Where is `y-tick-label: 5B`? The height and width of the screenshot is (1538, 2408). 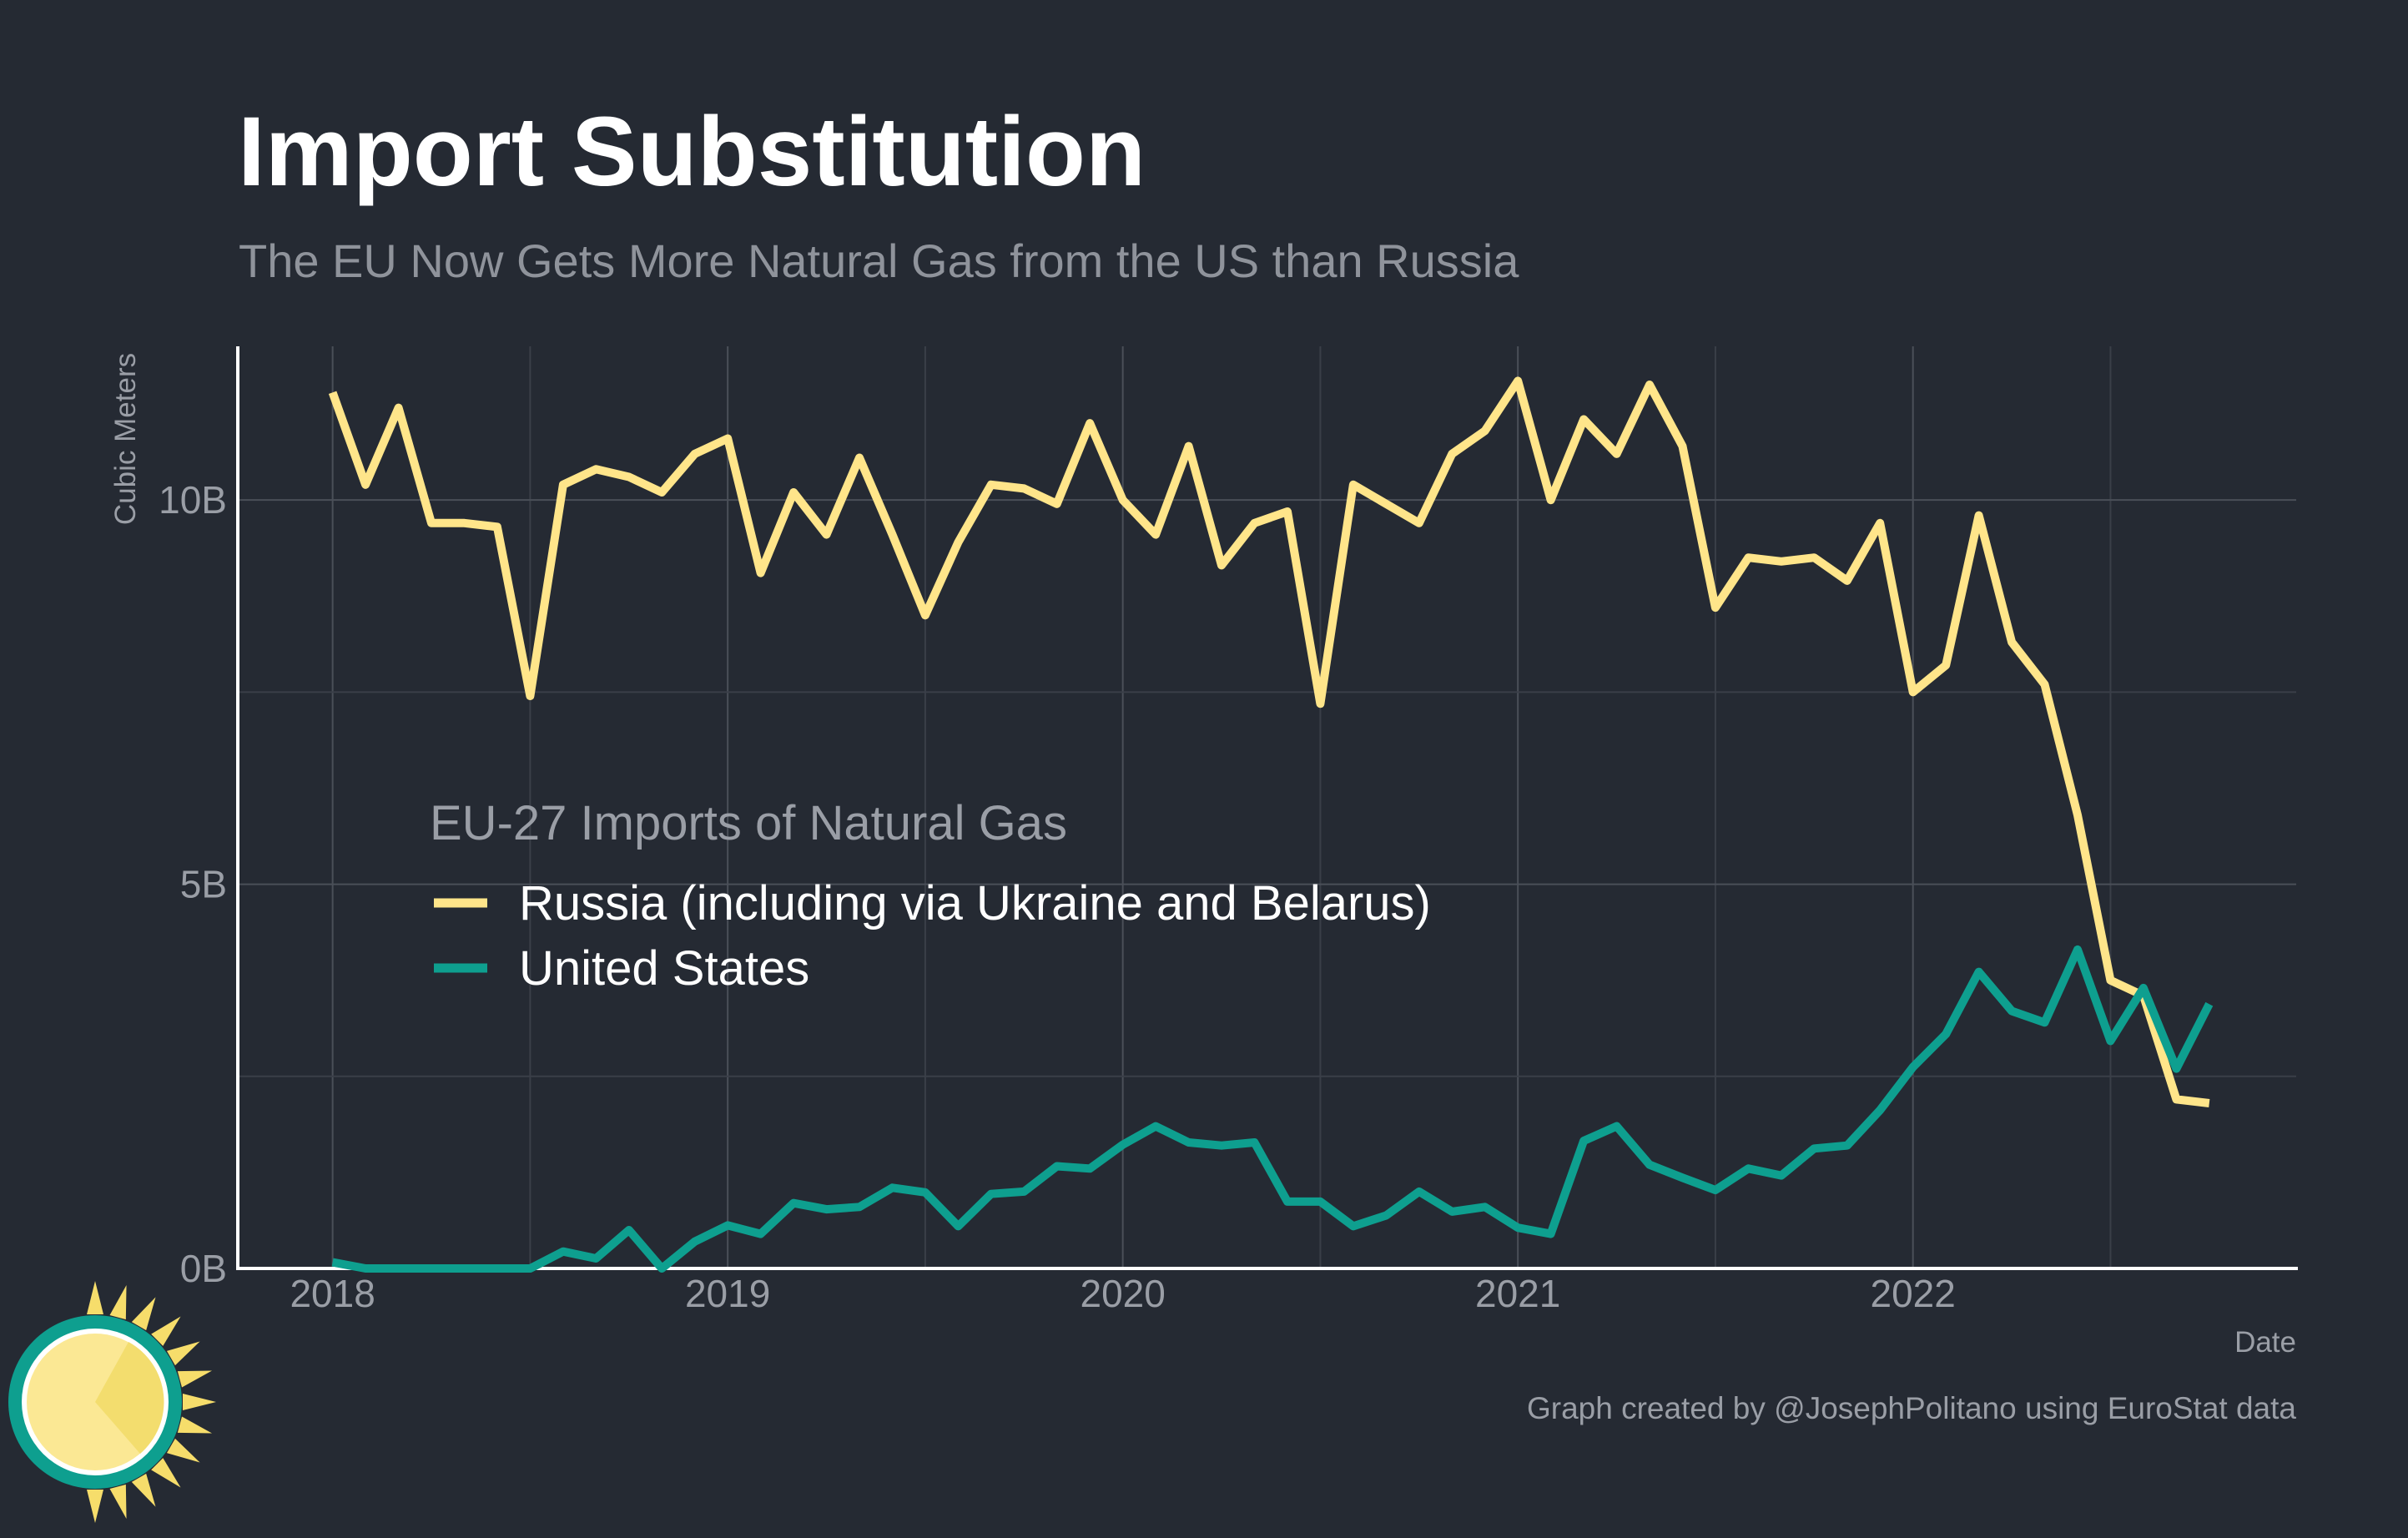 y-tick-label: 5B is located at coordinates (203, 884).